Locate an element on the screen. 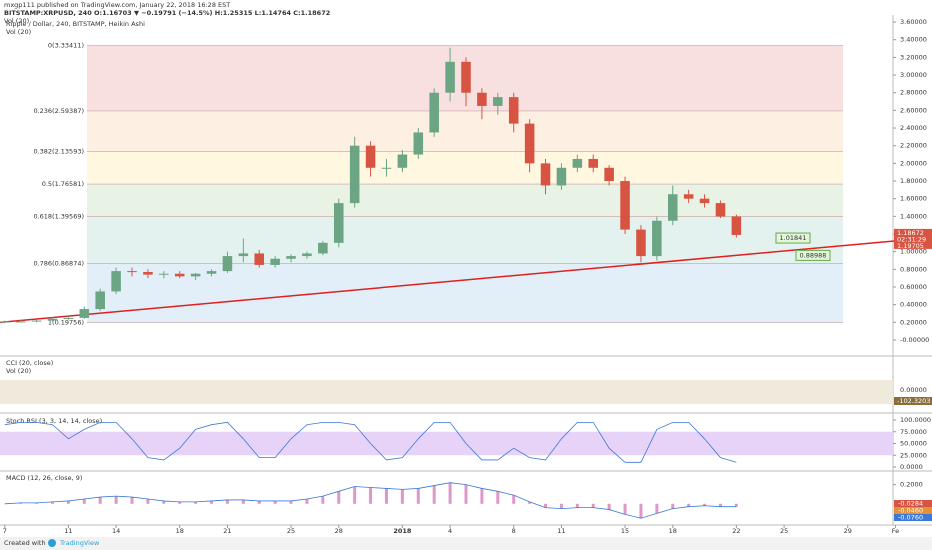  stoch-line is located at coordinates (370, 442).